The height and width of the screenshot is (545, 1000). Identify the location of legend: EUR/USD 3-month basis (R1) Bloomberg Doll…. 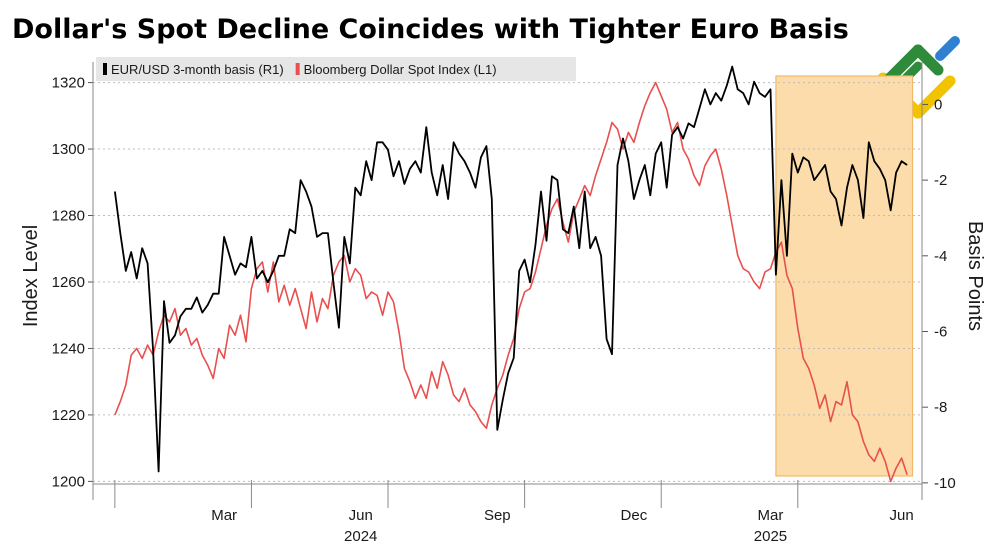
(336, 69).